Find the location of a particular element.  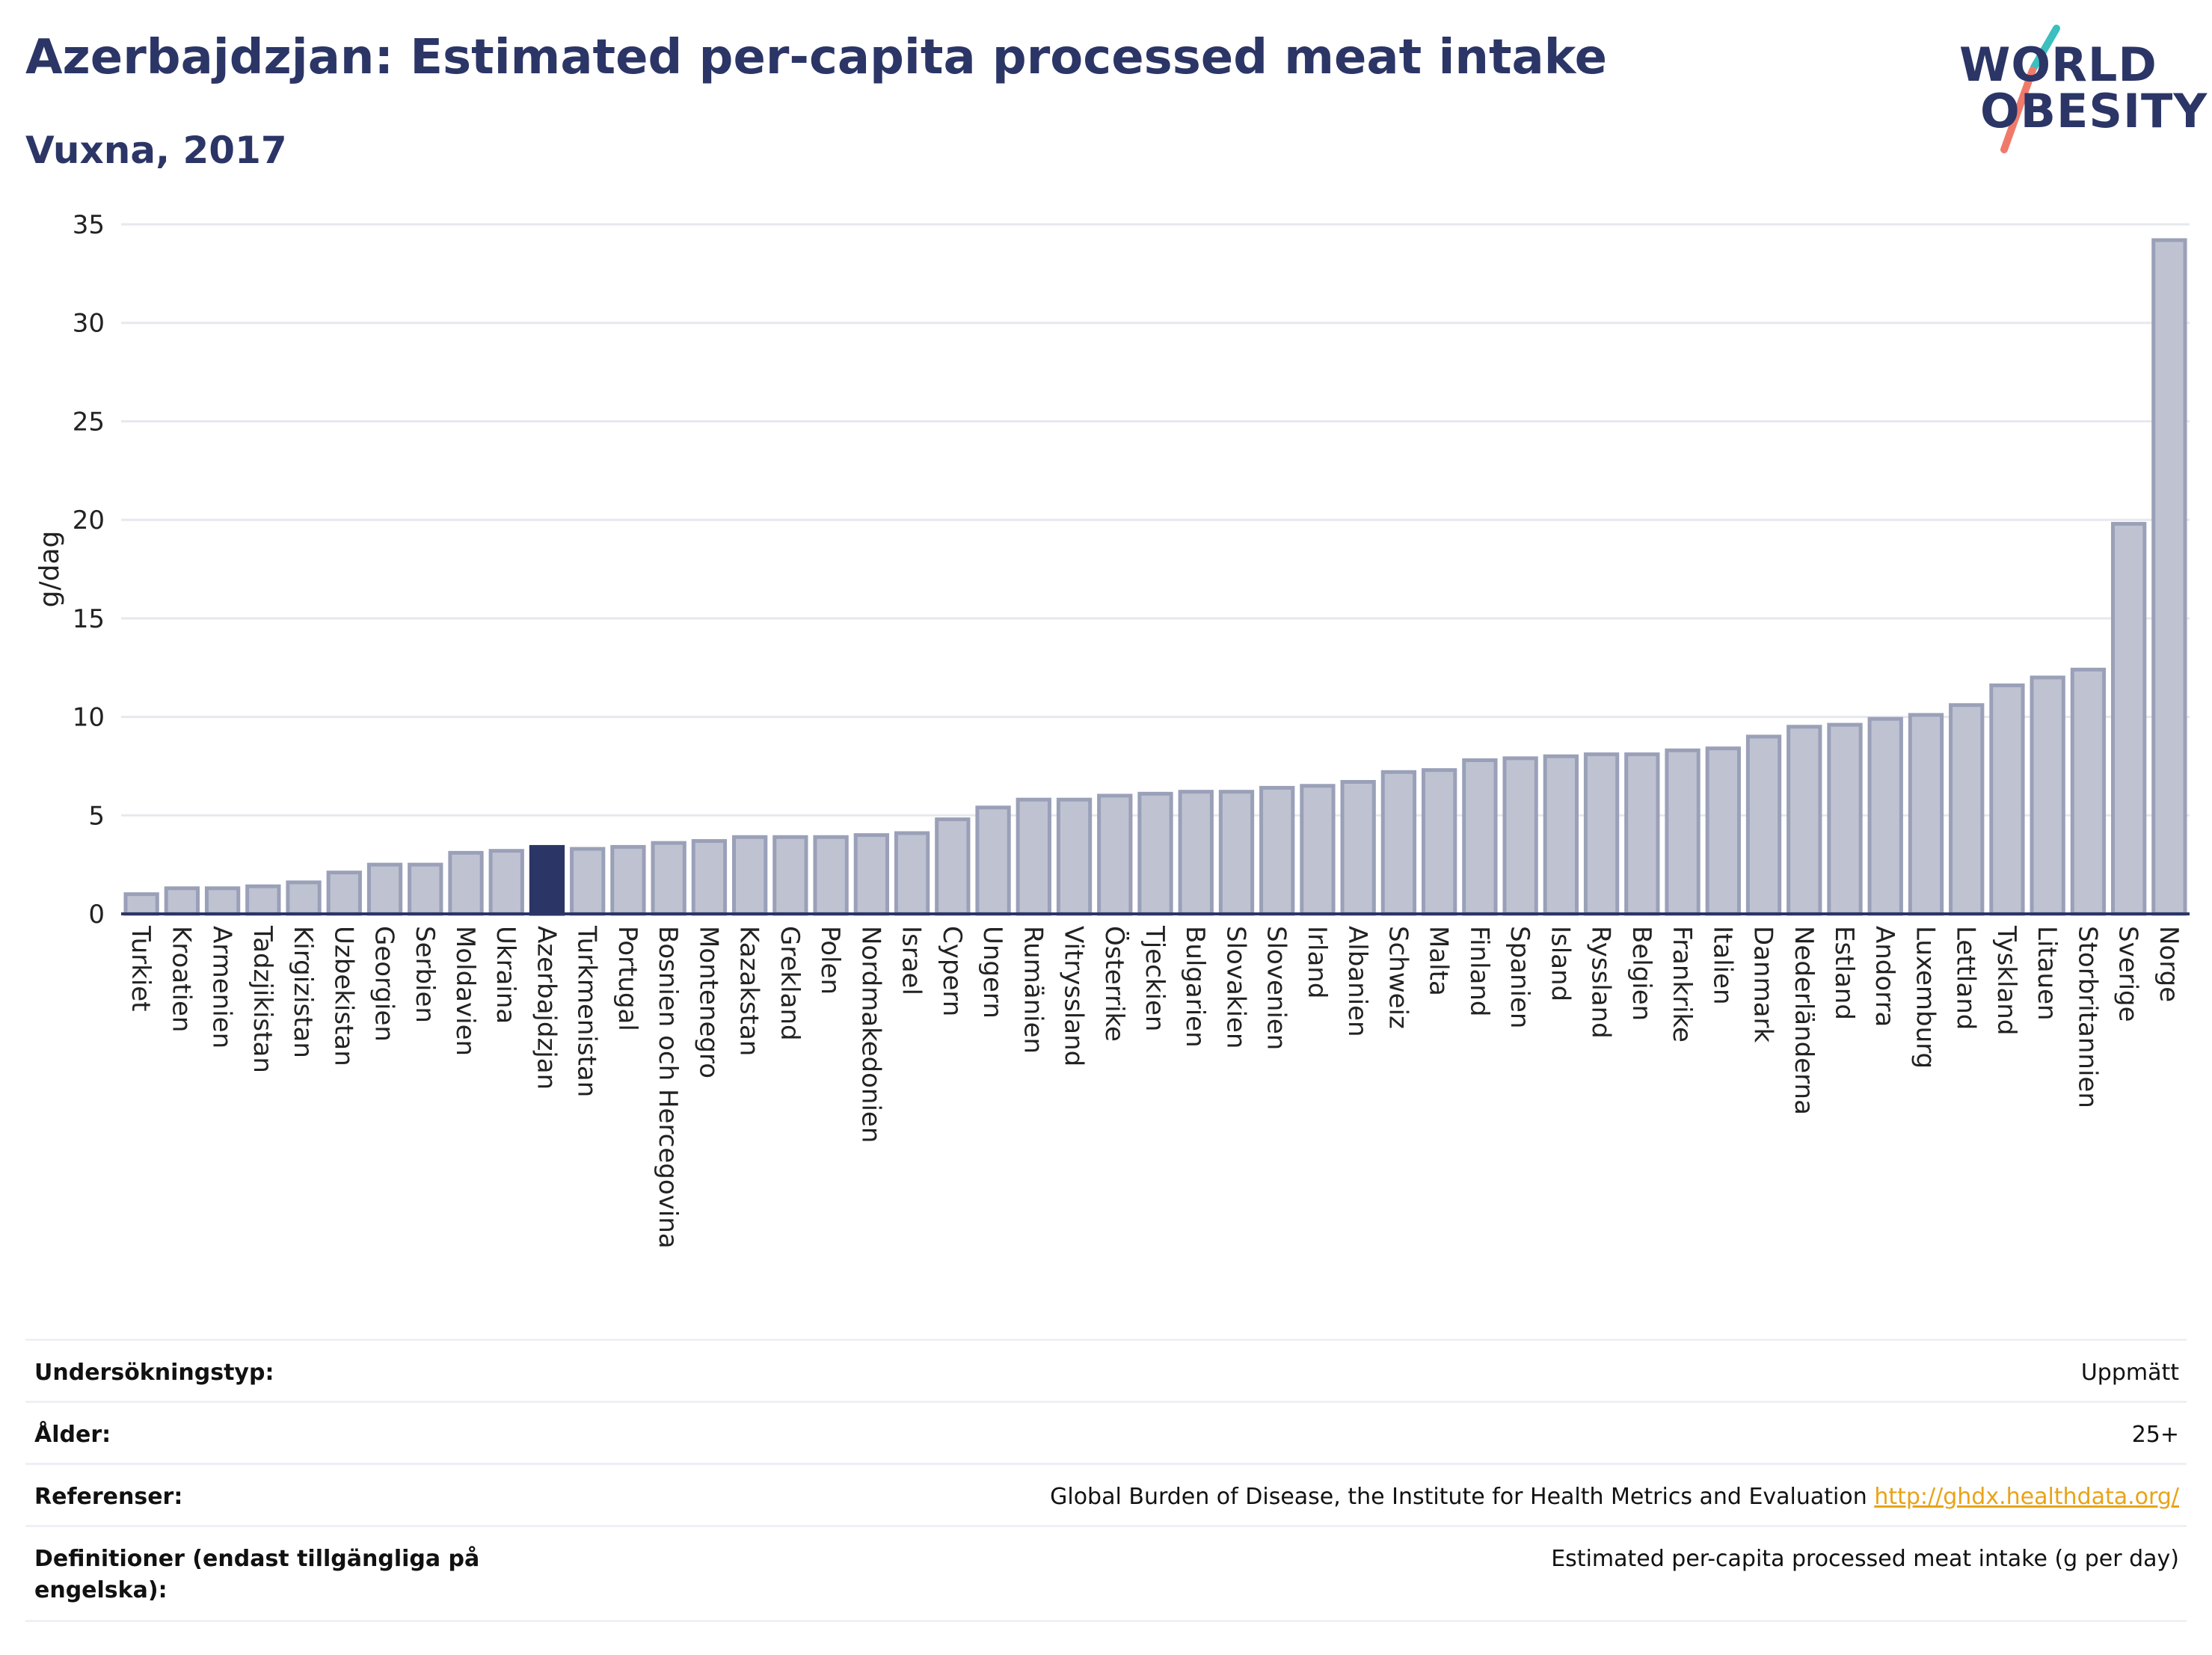

x-tick-label: Rumänien is located at coordinates (1033, 990).